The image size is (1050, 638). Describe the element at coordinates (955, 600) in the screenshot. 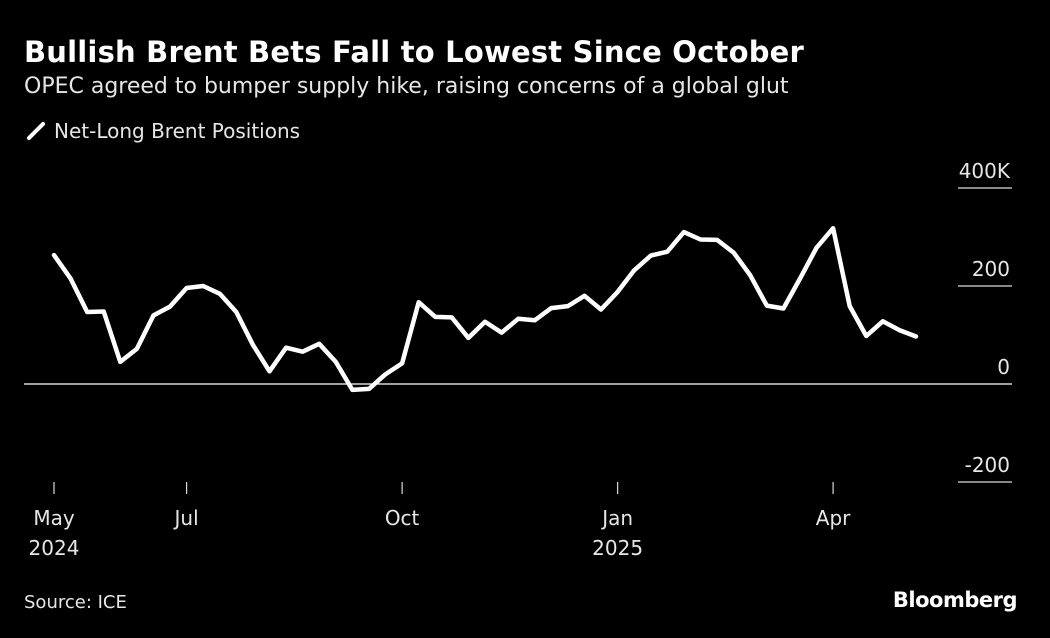

I see `bloomberg-logo: Bloomberg` at that location.